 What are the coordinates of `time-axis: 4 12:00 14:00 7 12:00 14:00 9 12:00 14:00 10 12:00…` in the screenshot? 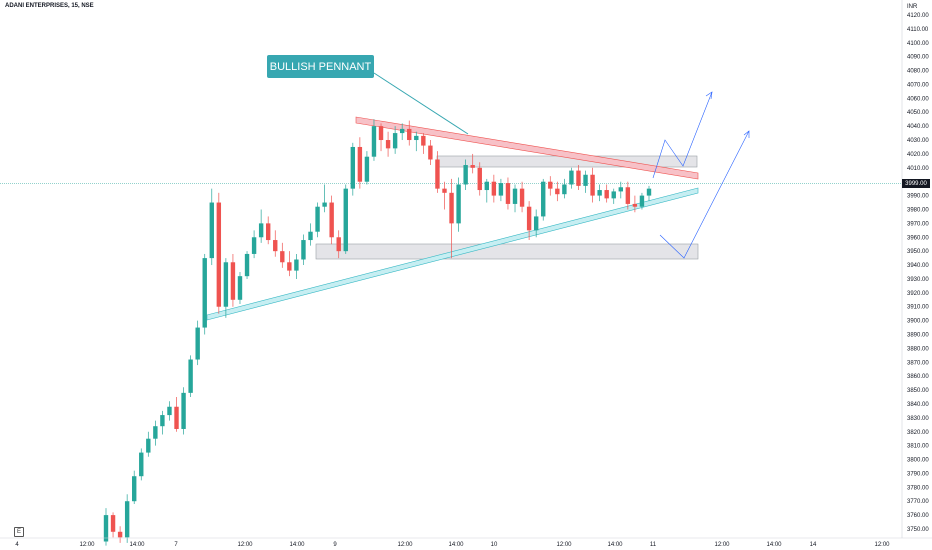 It's located at (452, 545).